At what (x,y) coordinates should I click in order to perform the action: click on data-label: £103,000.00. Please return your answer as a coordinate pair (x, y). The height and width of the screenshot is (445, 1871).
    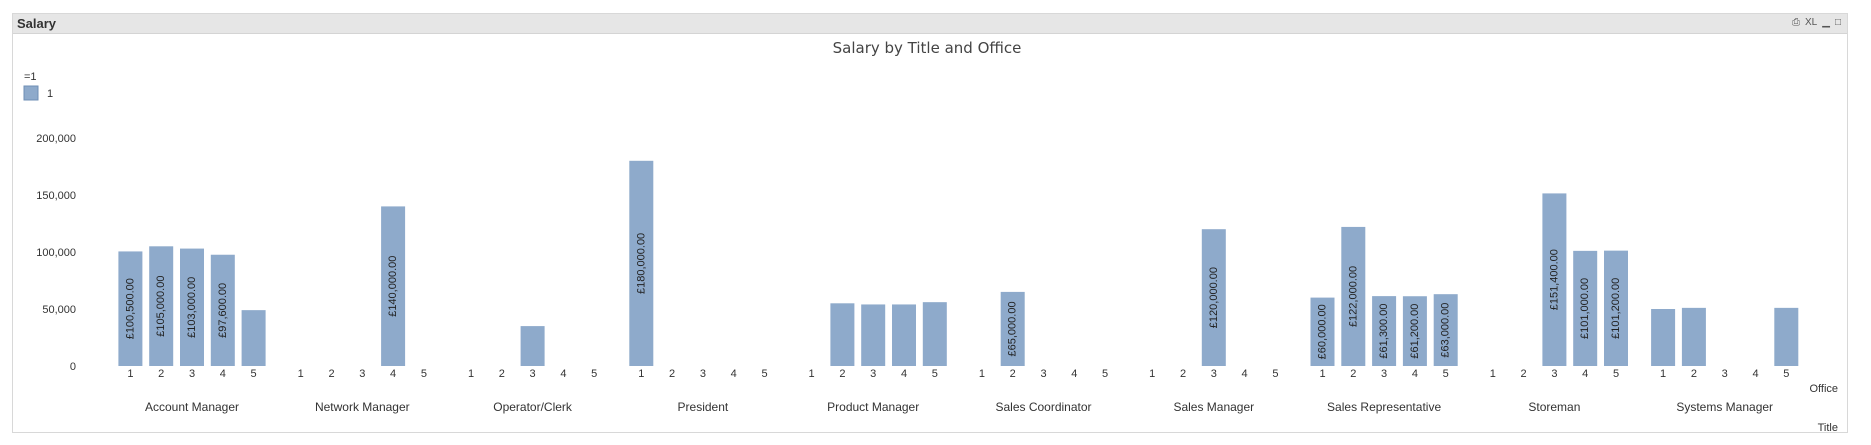
    Looking at the image, I should click on (192, 307).